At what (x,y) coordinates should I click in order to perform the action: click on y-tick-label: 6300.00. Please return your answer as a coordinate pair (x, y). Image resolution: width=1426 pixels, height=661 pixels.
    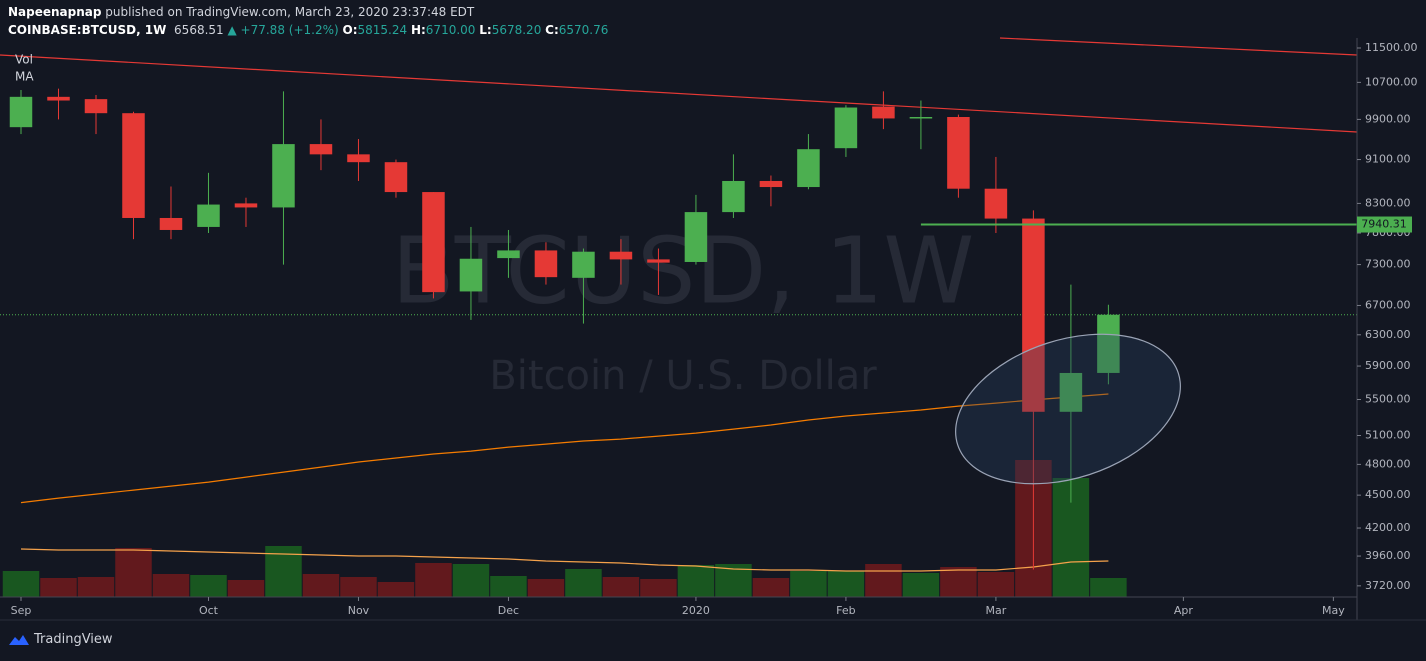
    Looking at the image, I should click on (1388, 334).